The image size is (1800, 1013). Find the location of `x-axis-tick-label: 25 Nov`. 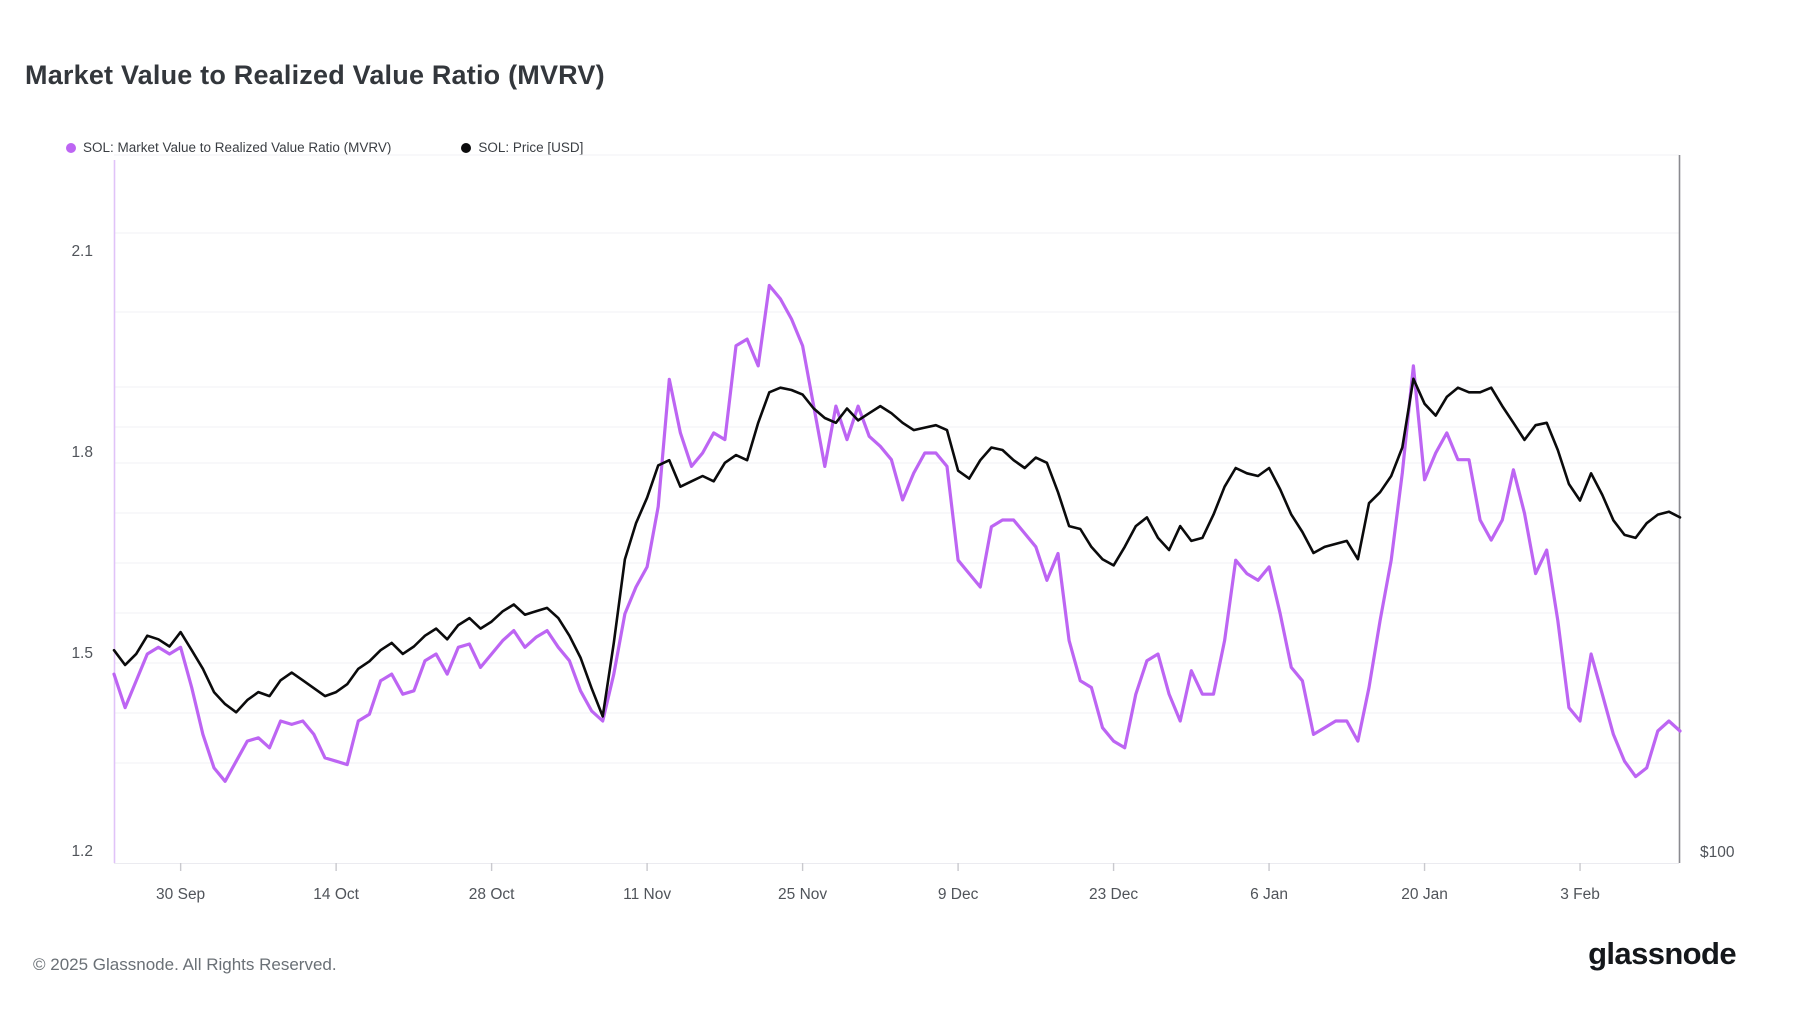

x-axis-tick-label: 25 Nov is located at coordinates (803, 894).